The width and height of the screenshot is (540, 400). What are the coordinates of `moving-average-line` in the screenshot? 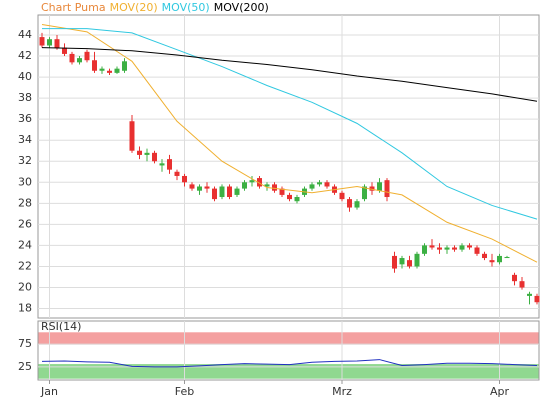 It's located at (289, 74).